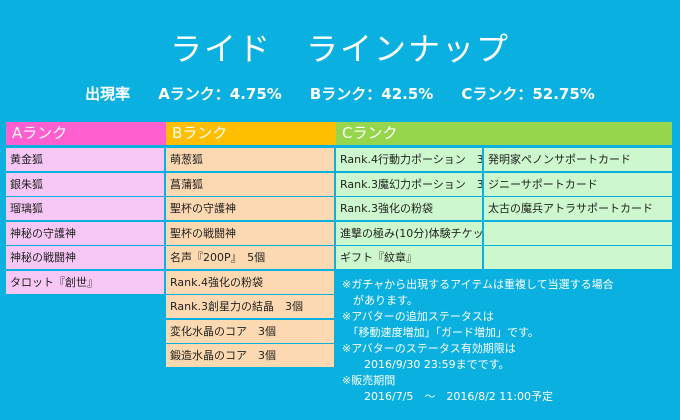  Describe the element at coordinates (409, 233) in the screenshot. I see `c-rank-item: 進撃の極み(10分)体験チケット` at that location.